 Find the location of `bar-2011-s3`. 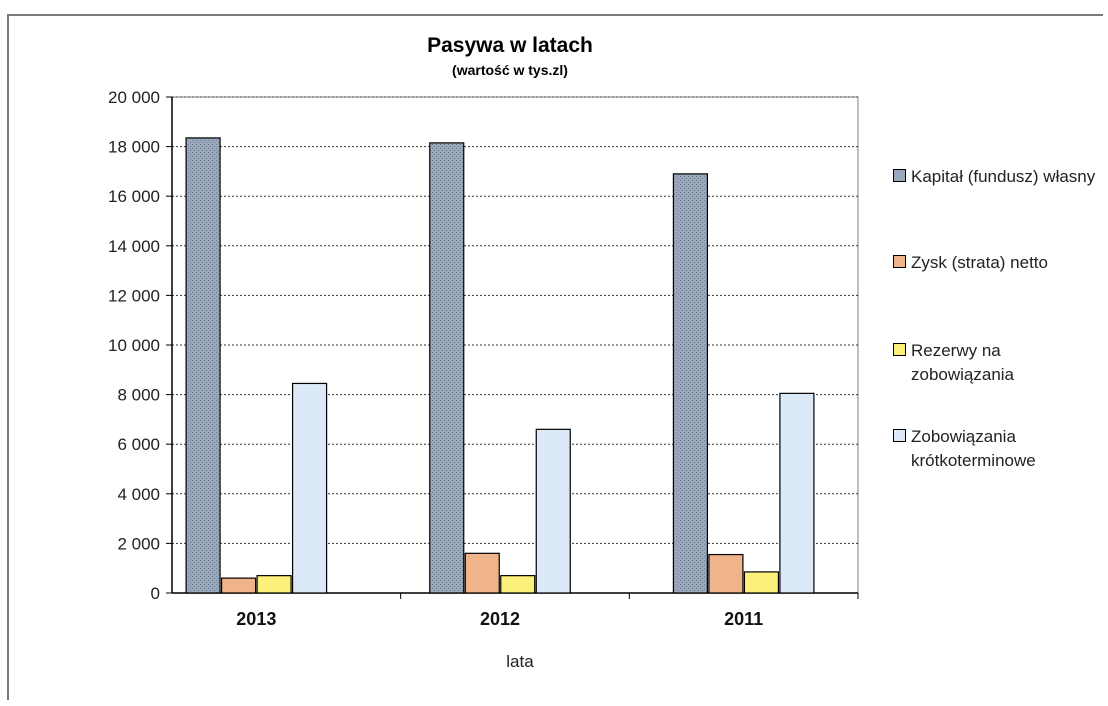

bar-2011-s3 is located at coordinates (797, 493).